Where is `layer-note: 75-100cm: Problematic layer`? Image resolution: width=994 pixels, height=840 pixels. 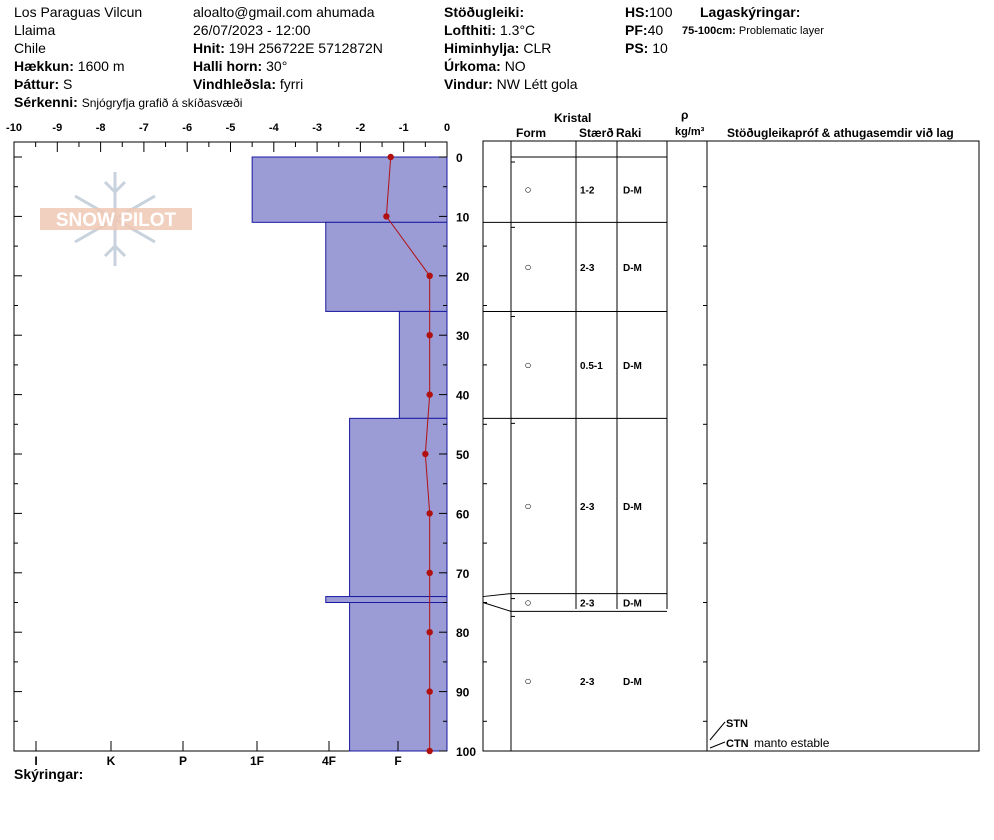
layer-note: 75-100cm: Problematic layer is located at coordinates (753, 31).